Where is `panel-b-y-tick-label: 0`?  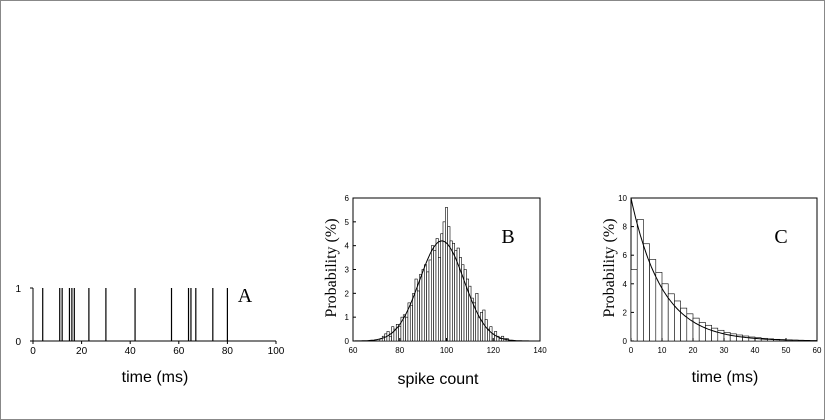
panel-b-y-tick-label: 0 is located at coordinates (347, 341).